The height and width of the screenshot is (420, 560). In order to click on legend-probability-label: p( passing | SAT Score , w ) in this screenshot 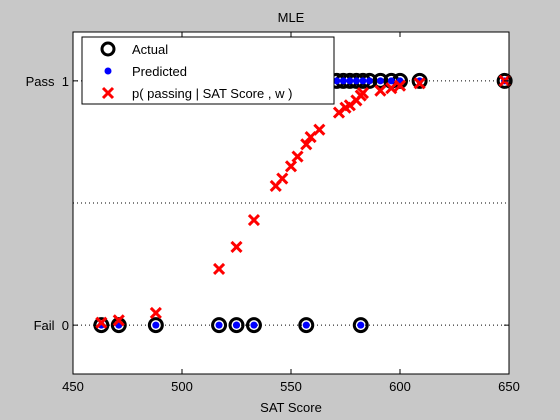, I will do `click(212, 93)`.